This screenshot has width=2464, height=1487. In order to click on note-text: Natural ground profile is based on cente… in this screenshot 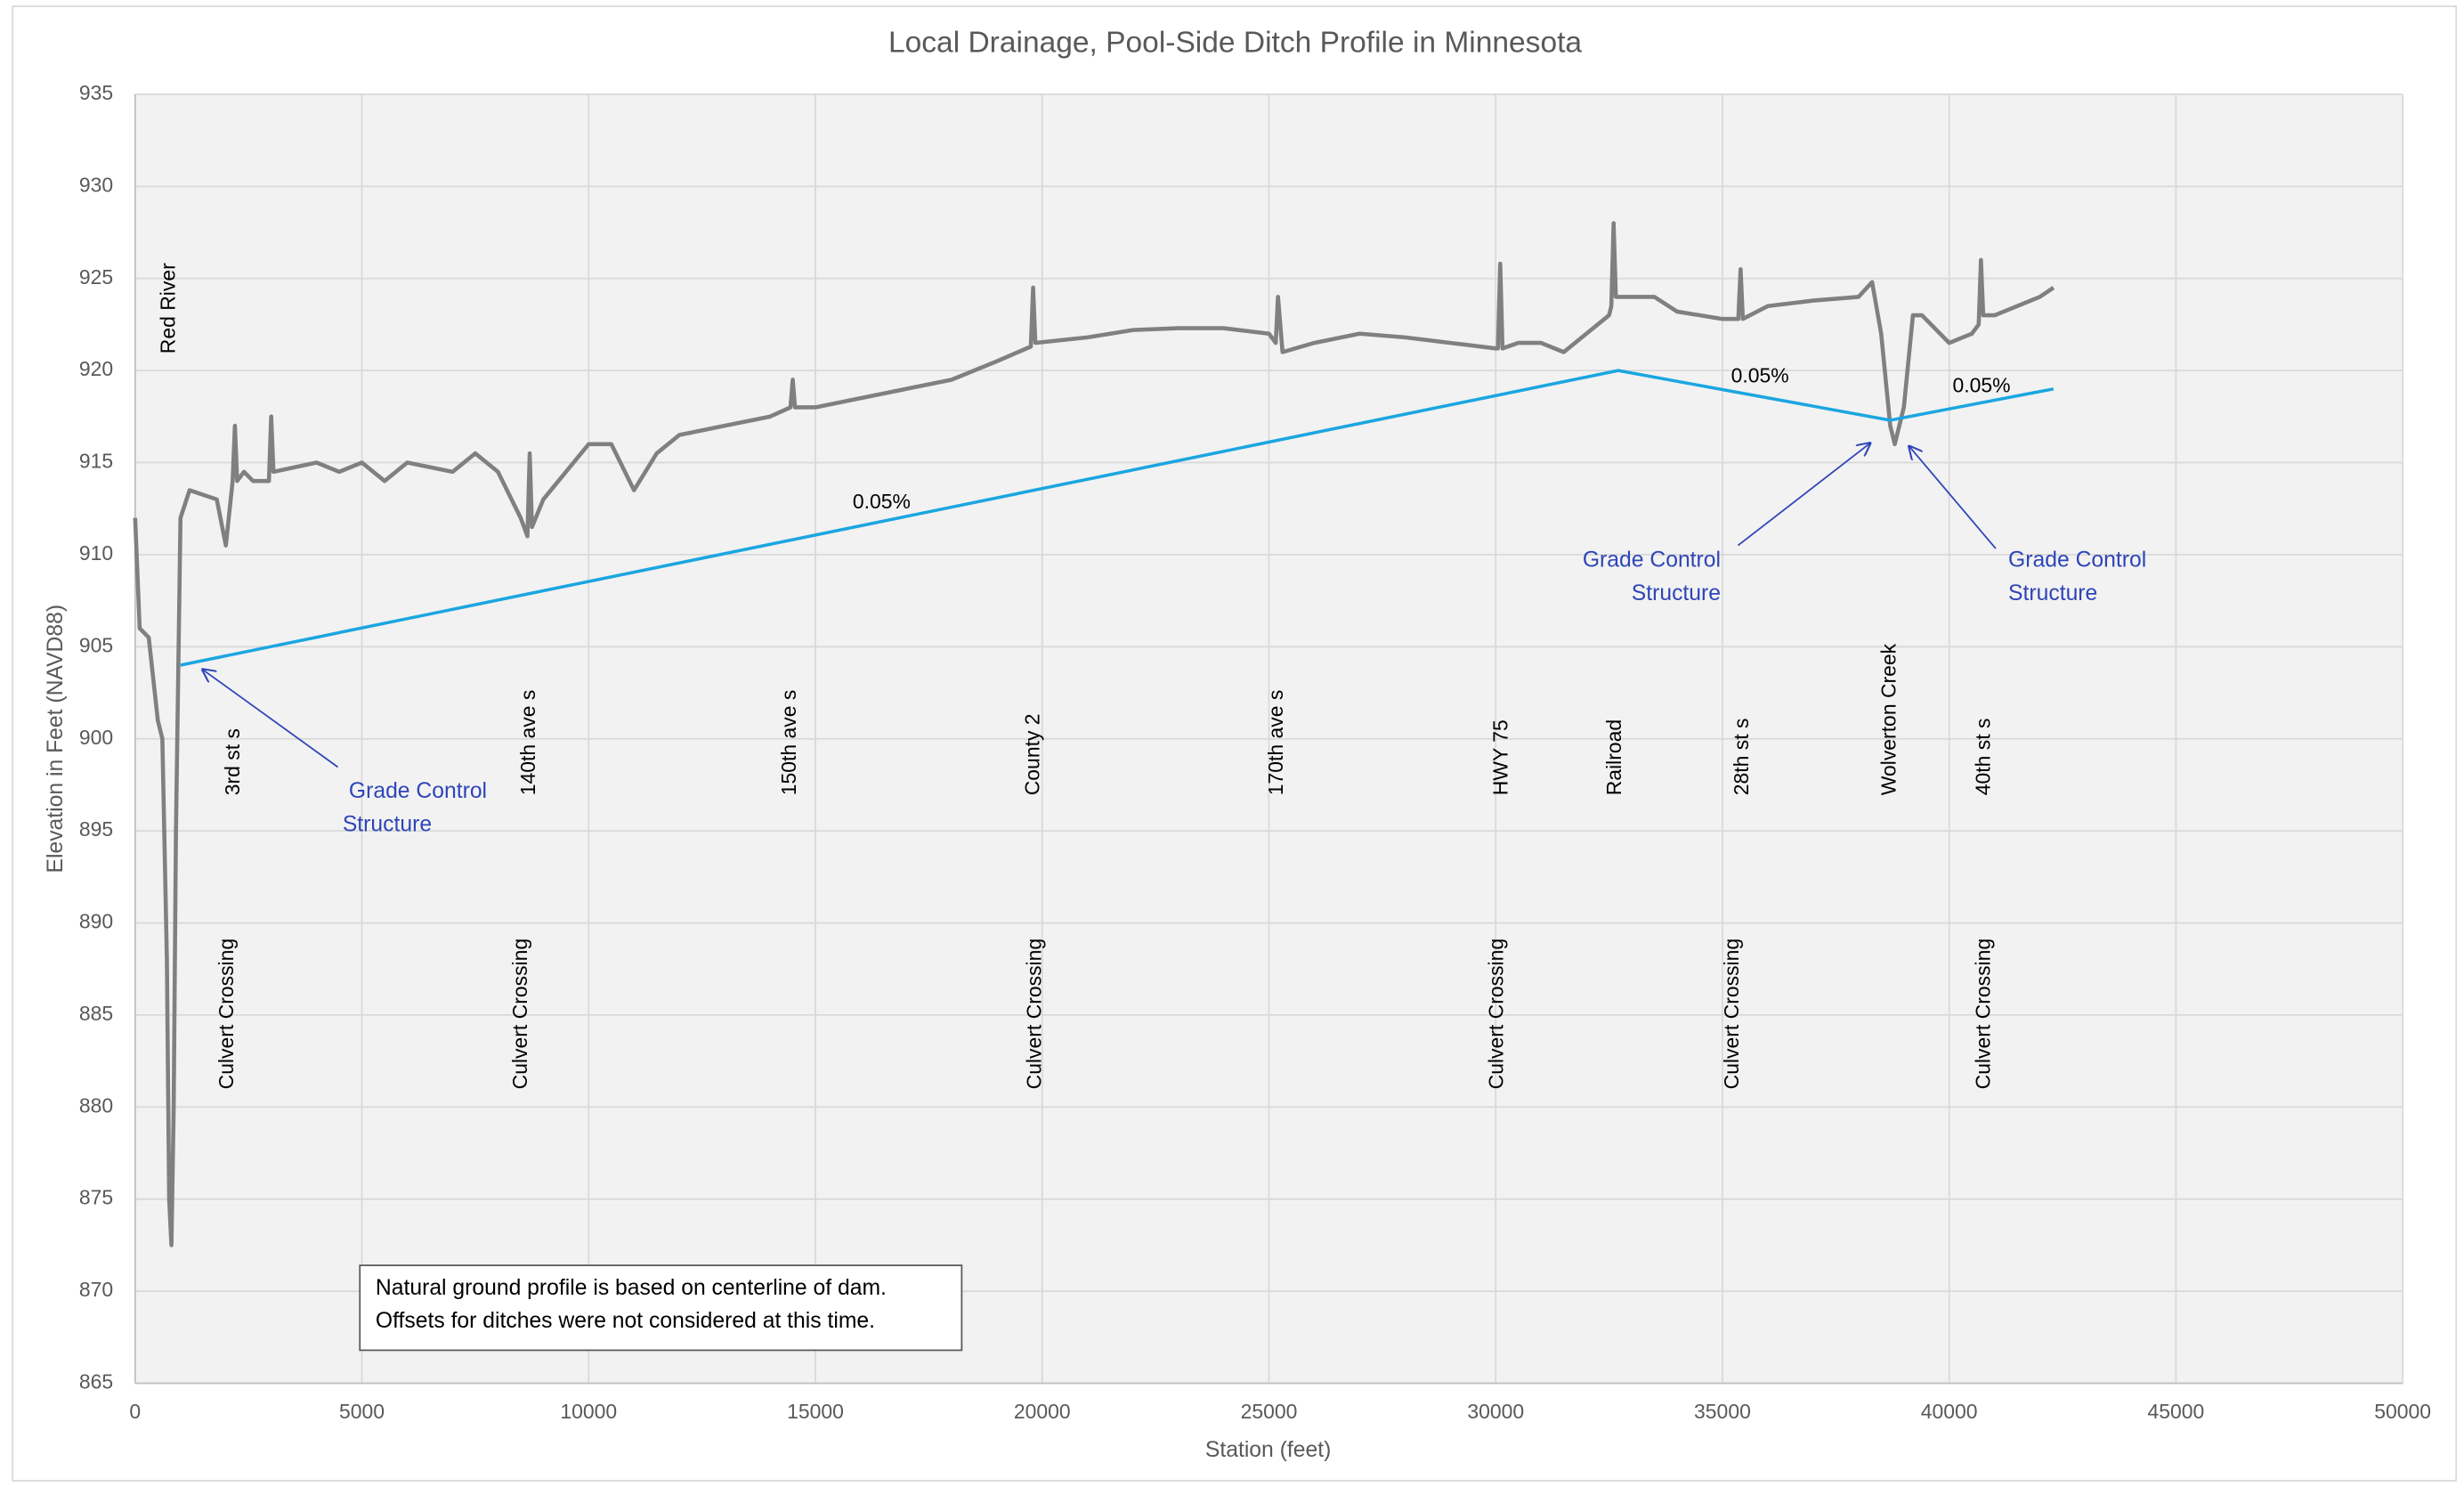, I will do `click(631, 1288)`.